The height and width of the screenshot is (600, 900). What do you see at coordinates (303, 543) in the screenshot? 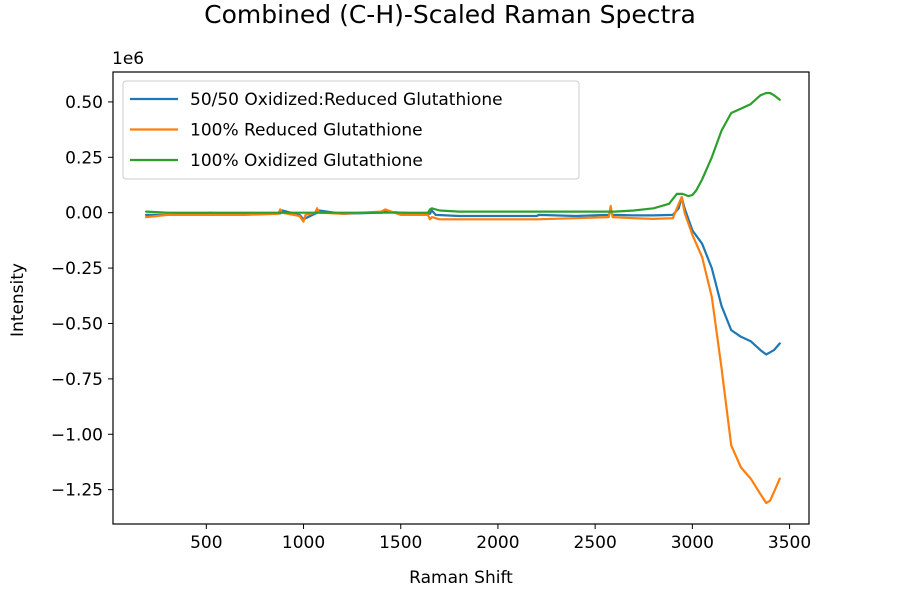
I see `x-tick-label: 1000` at bounding box center [303, 543].